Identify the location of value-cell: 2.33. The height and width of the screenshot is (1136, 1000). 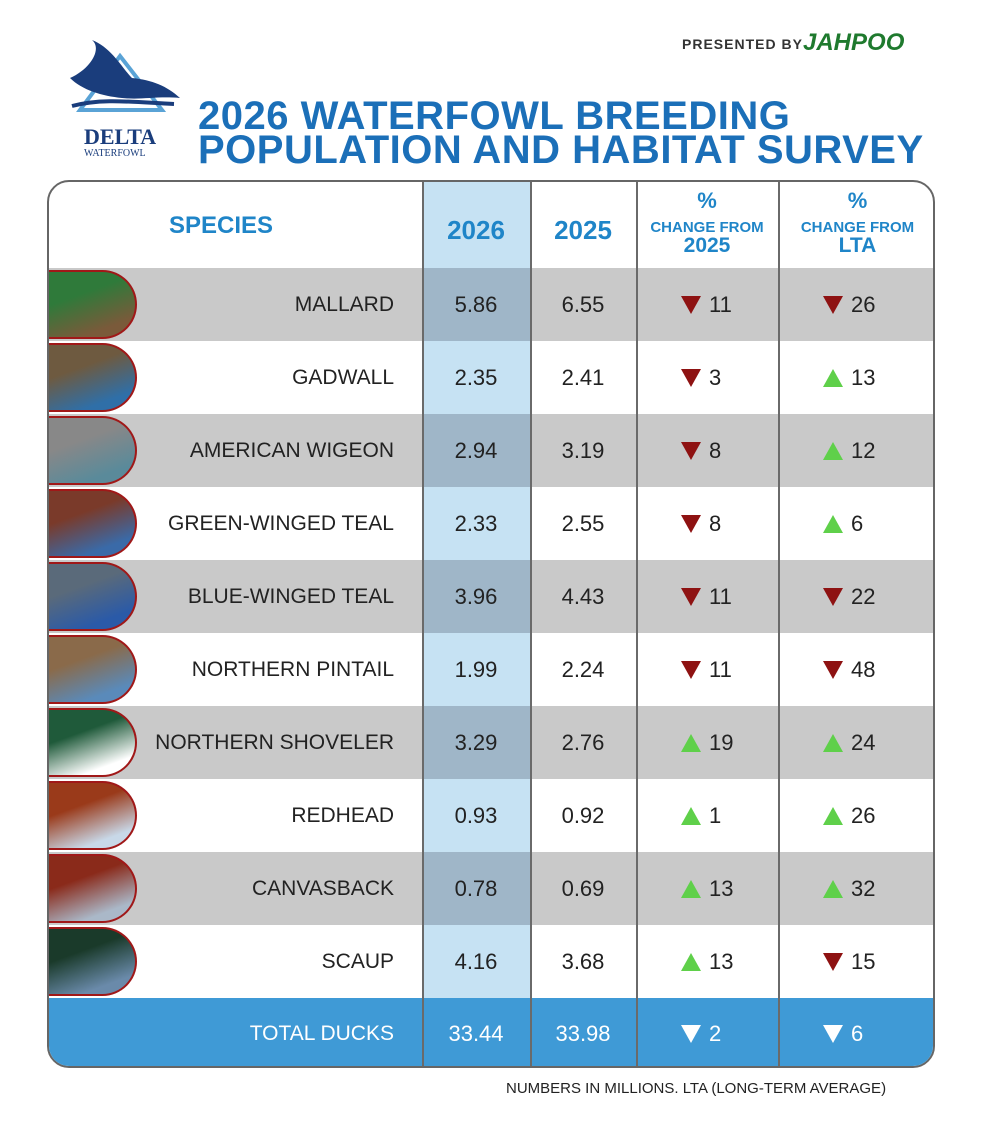
(476, 523).